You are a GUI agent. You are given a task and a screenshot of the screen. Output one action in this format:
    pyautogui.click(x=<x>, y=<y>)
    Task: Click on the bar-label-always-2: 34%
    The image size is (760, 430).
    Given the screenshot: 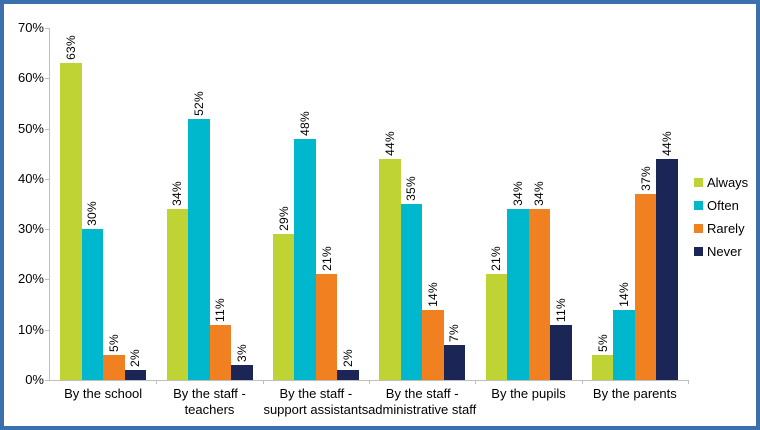 What is the action you would take?
    pyautogui.click(x=178, y=193)
    